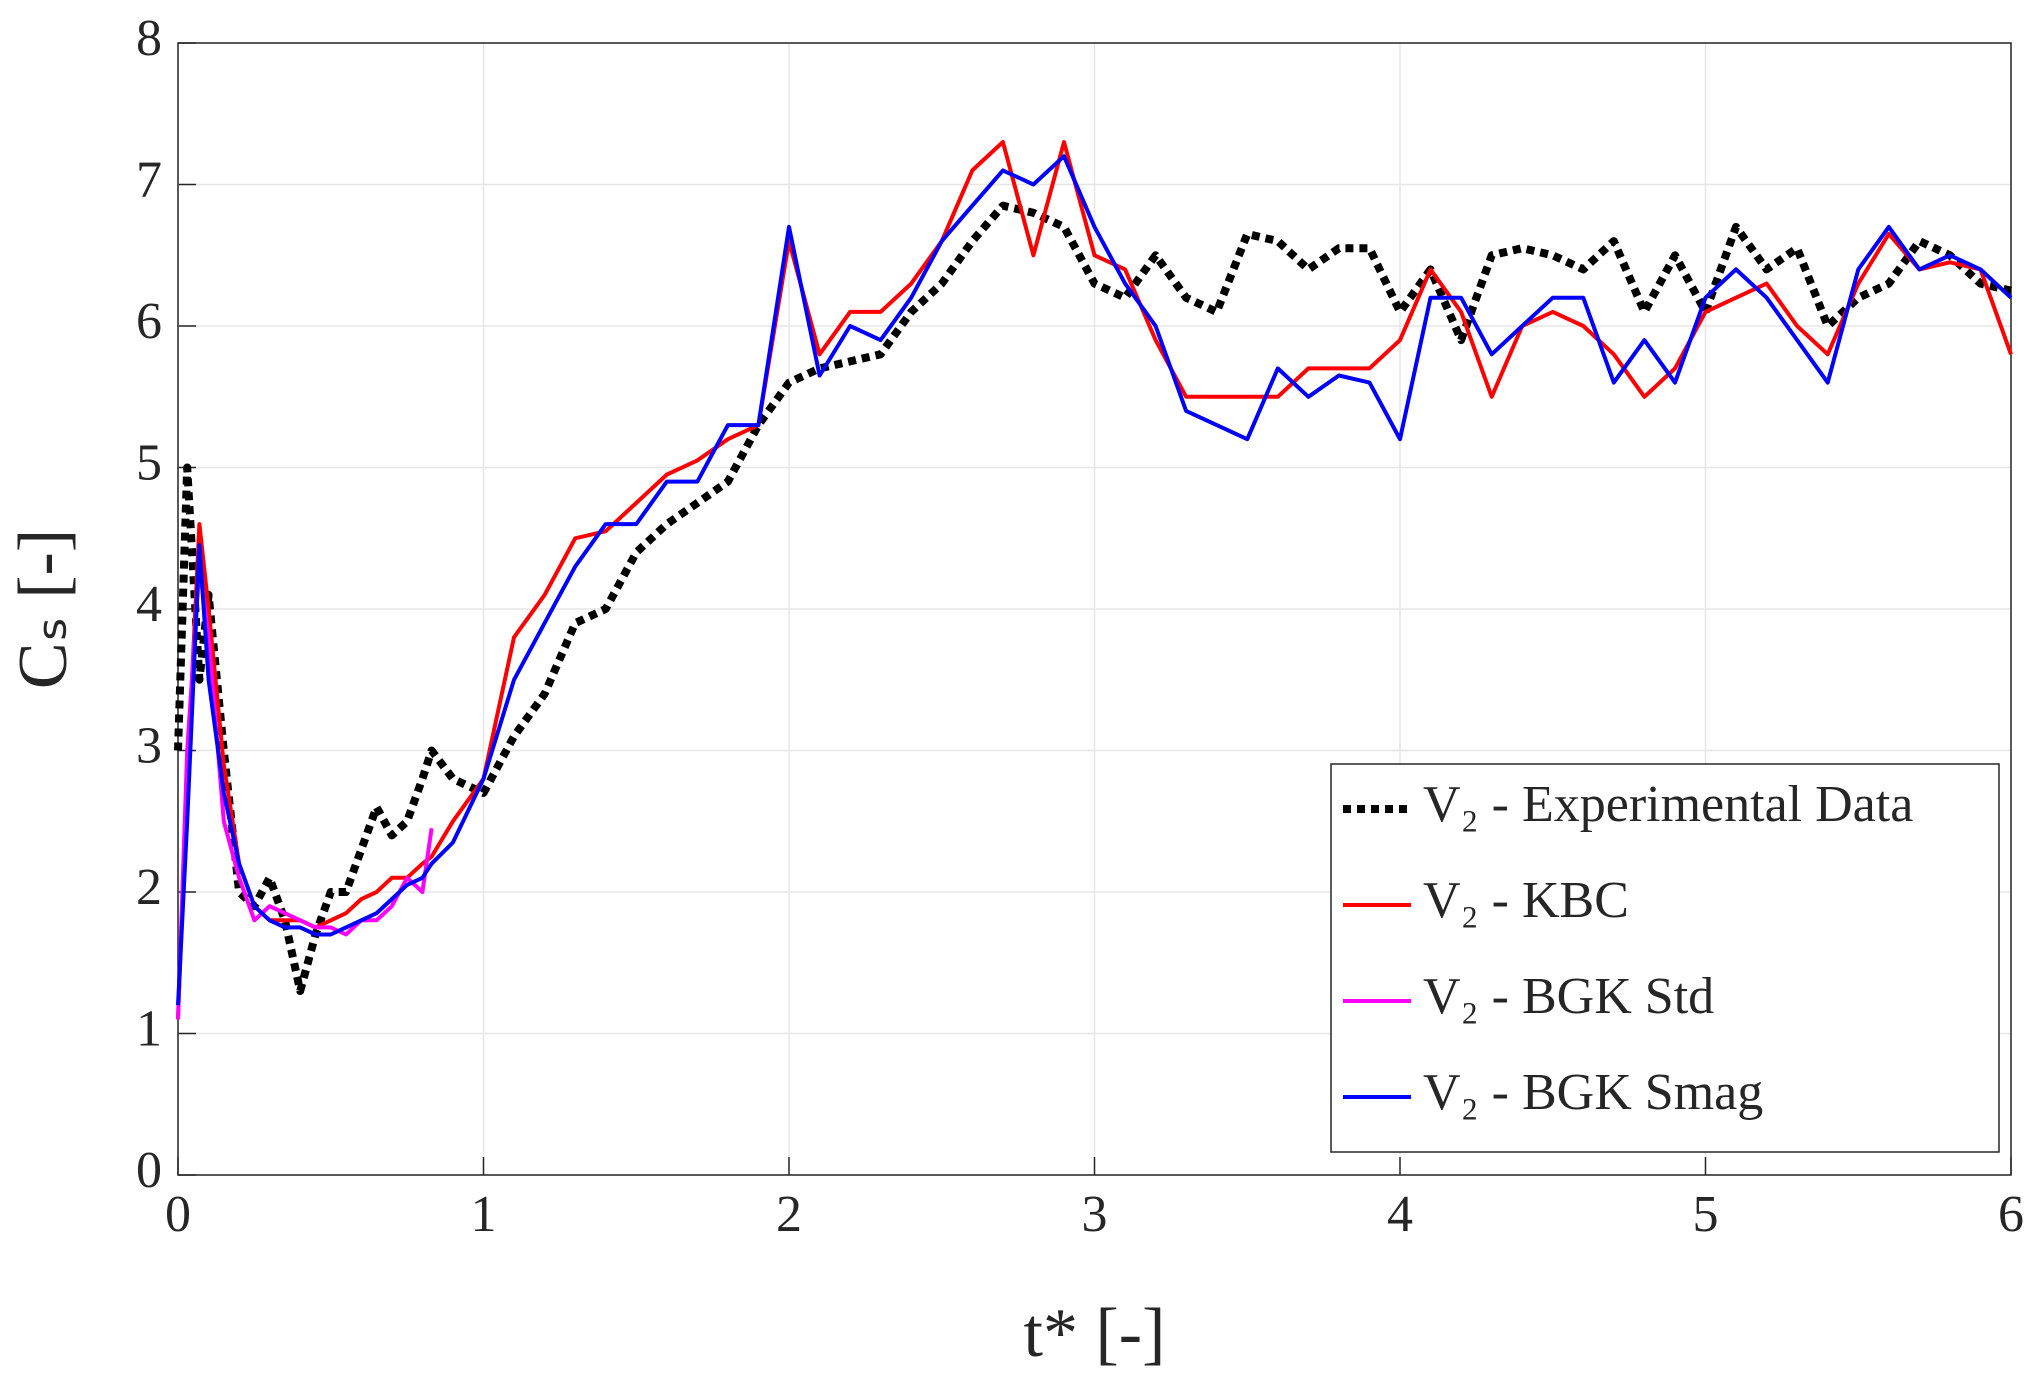  What do you see at coordinates (149, 462) in the screenshot?
I see `y-tick-label: 5` at bounding box center [149, 462].